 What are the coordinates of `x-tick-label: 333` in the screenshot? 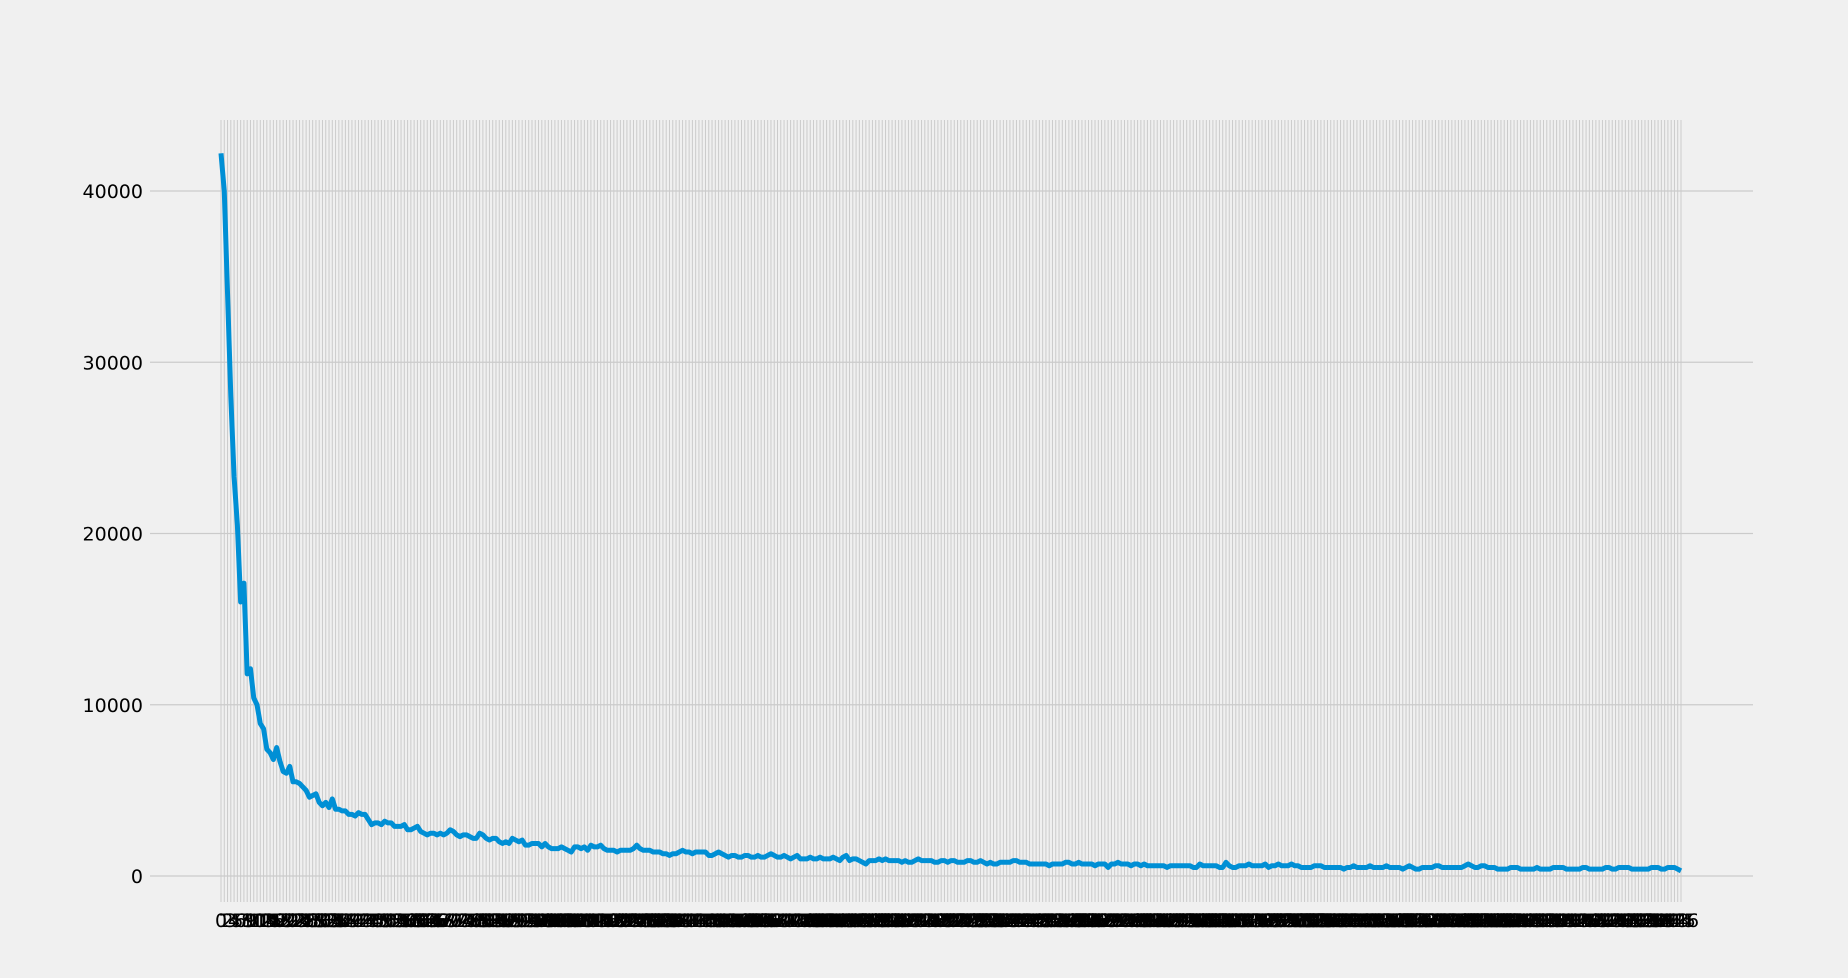 It's located at (1311, 921).